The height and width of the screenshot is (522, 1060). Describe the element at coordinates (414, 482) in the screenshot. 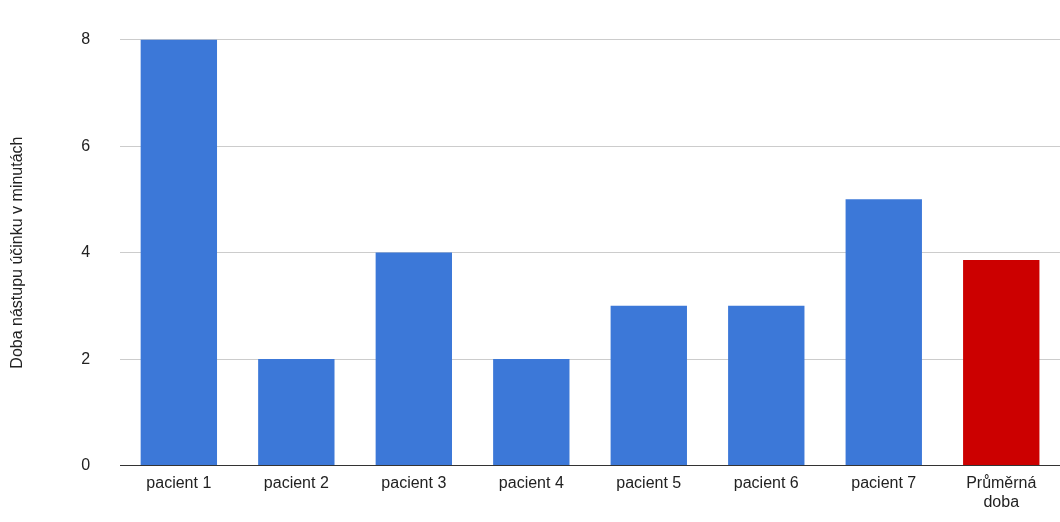

I see `x-tick-label: pacient 3` at that location.